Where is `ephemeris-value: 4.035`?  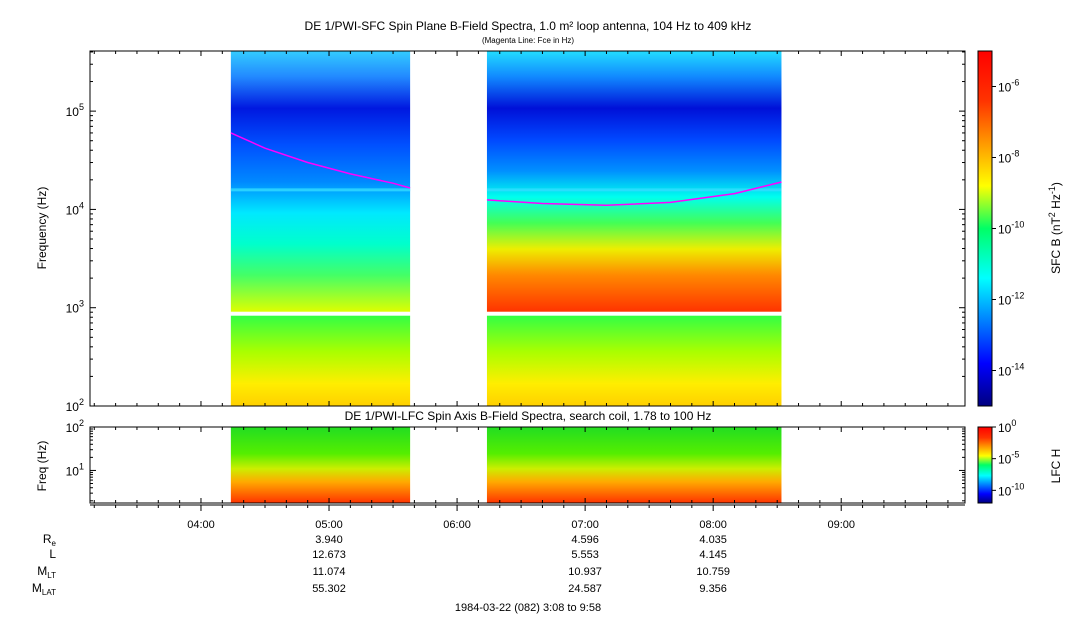 ephemeris-value: 4.035 is located at coordinates (713, 540).